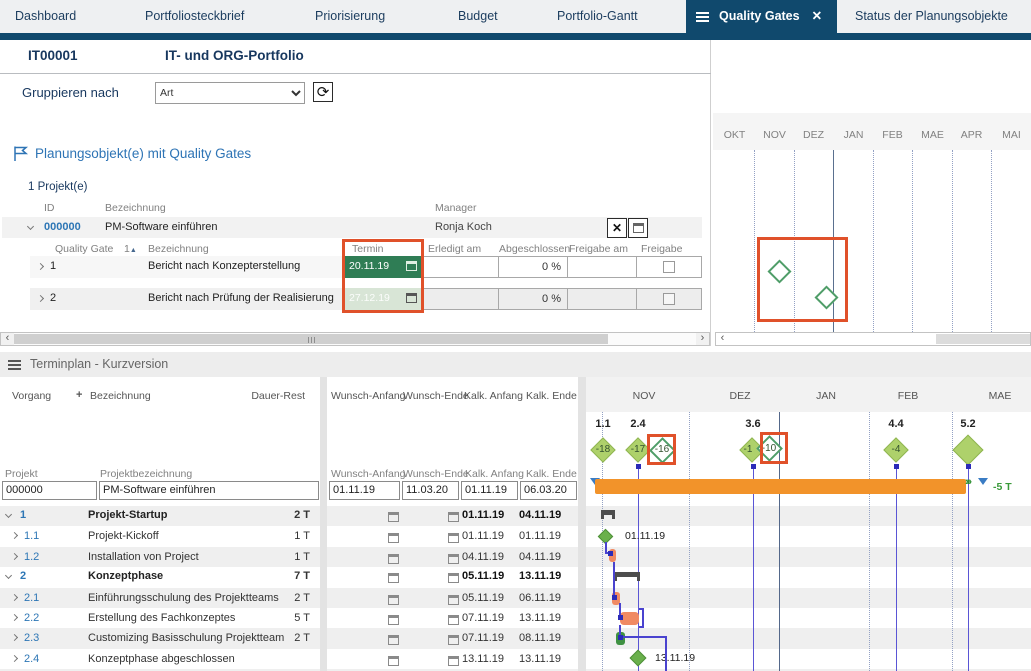 The width and height of the screenshot is (1031, 671). Describe the element at coordinates (478, 16) in the screenshot. I see `tab-budget: Budget` at that location.